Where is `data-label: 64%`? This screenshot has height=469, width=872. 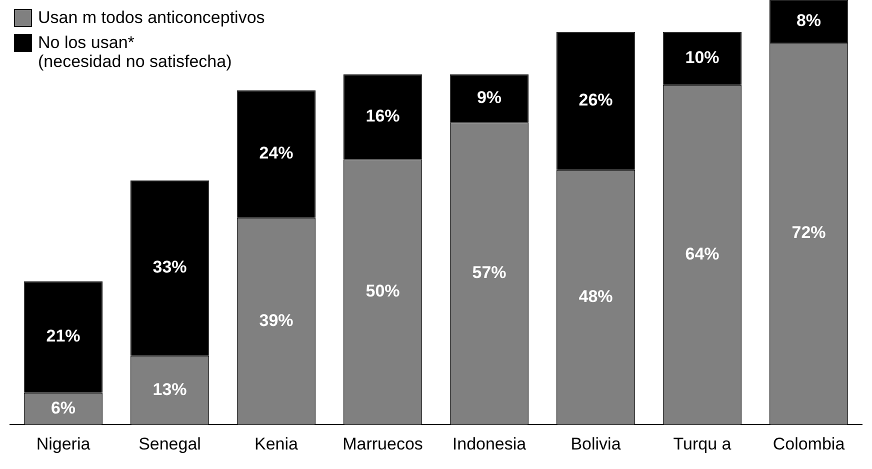 data-label: 64% is located at coordinates (702, 254).